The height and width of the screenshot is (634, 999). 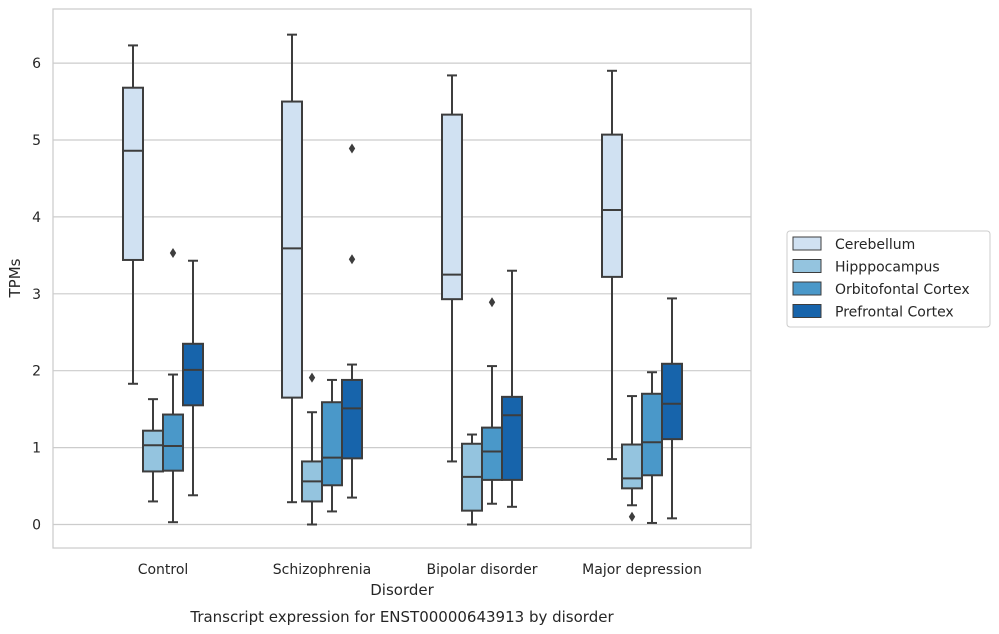 I want to click on y-axis-title: TPMs, so click(x=15, y=278).